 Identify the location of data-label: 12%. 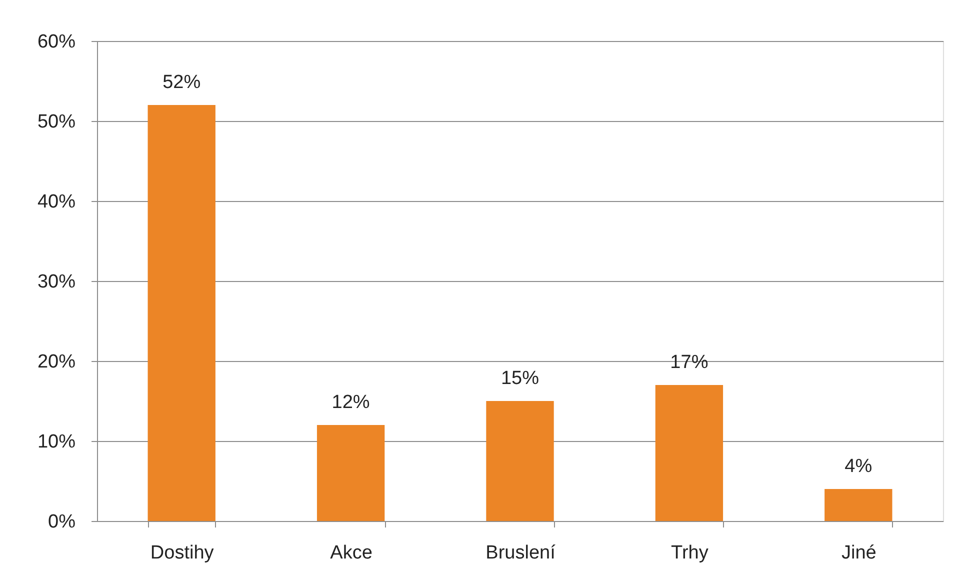
(351, 402).